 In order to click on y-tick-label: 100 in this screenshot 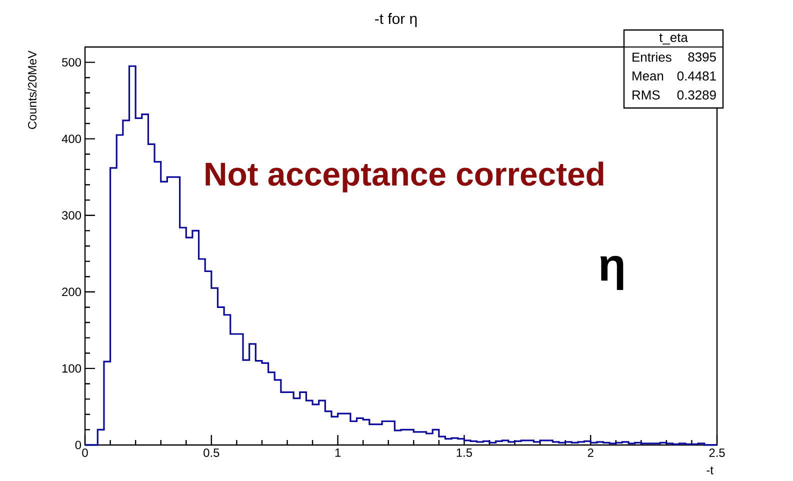, I will do `click(72, 368)`.